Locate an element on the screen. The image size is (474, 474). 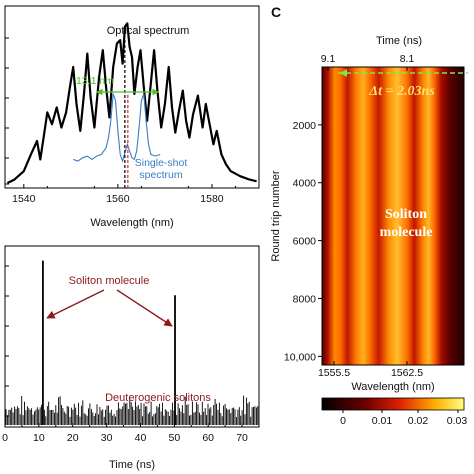
heatmap-y-tick-label: 4000 is located at coordinates (305, 184).